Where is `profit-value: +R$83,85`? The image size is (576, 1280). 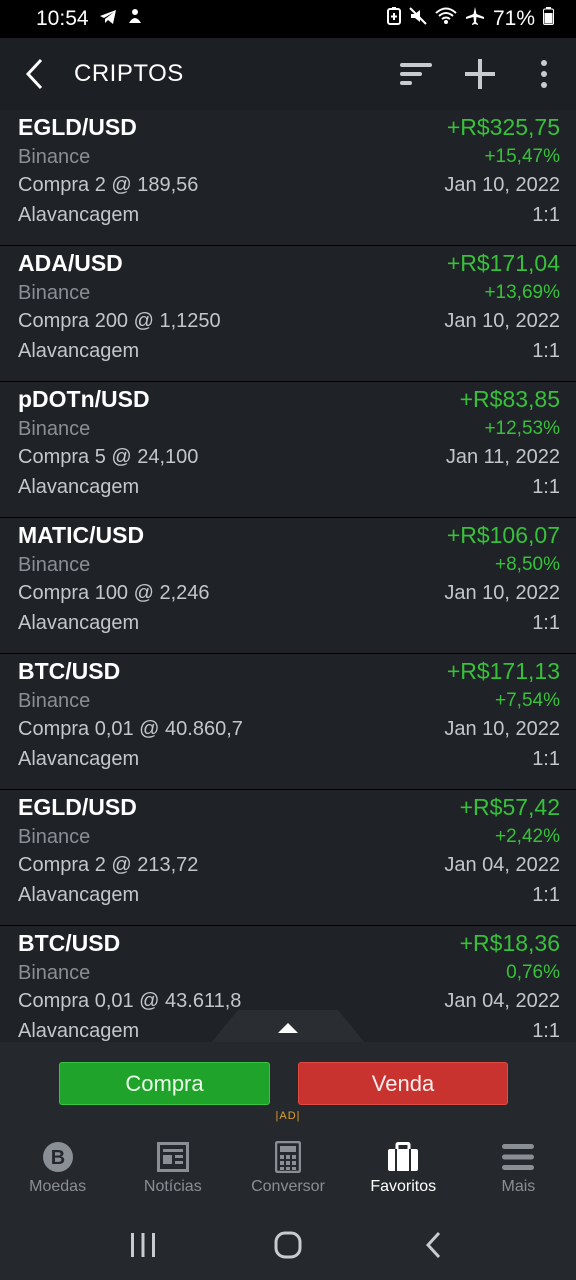 profit-value: +R$83,85 is located at coordinates (509, 399).